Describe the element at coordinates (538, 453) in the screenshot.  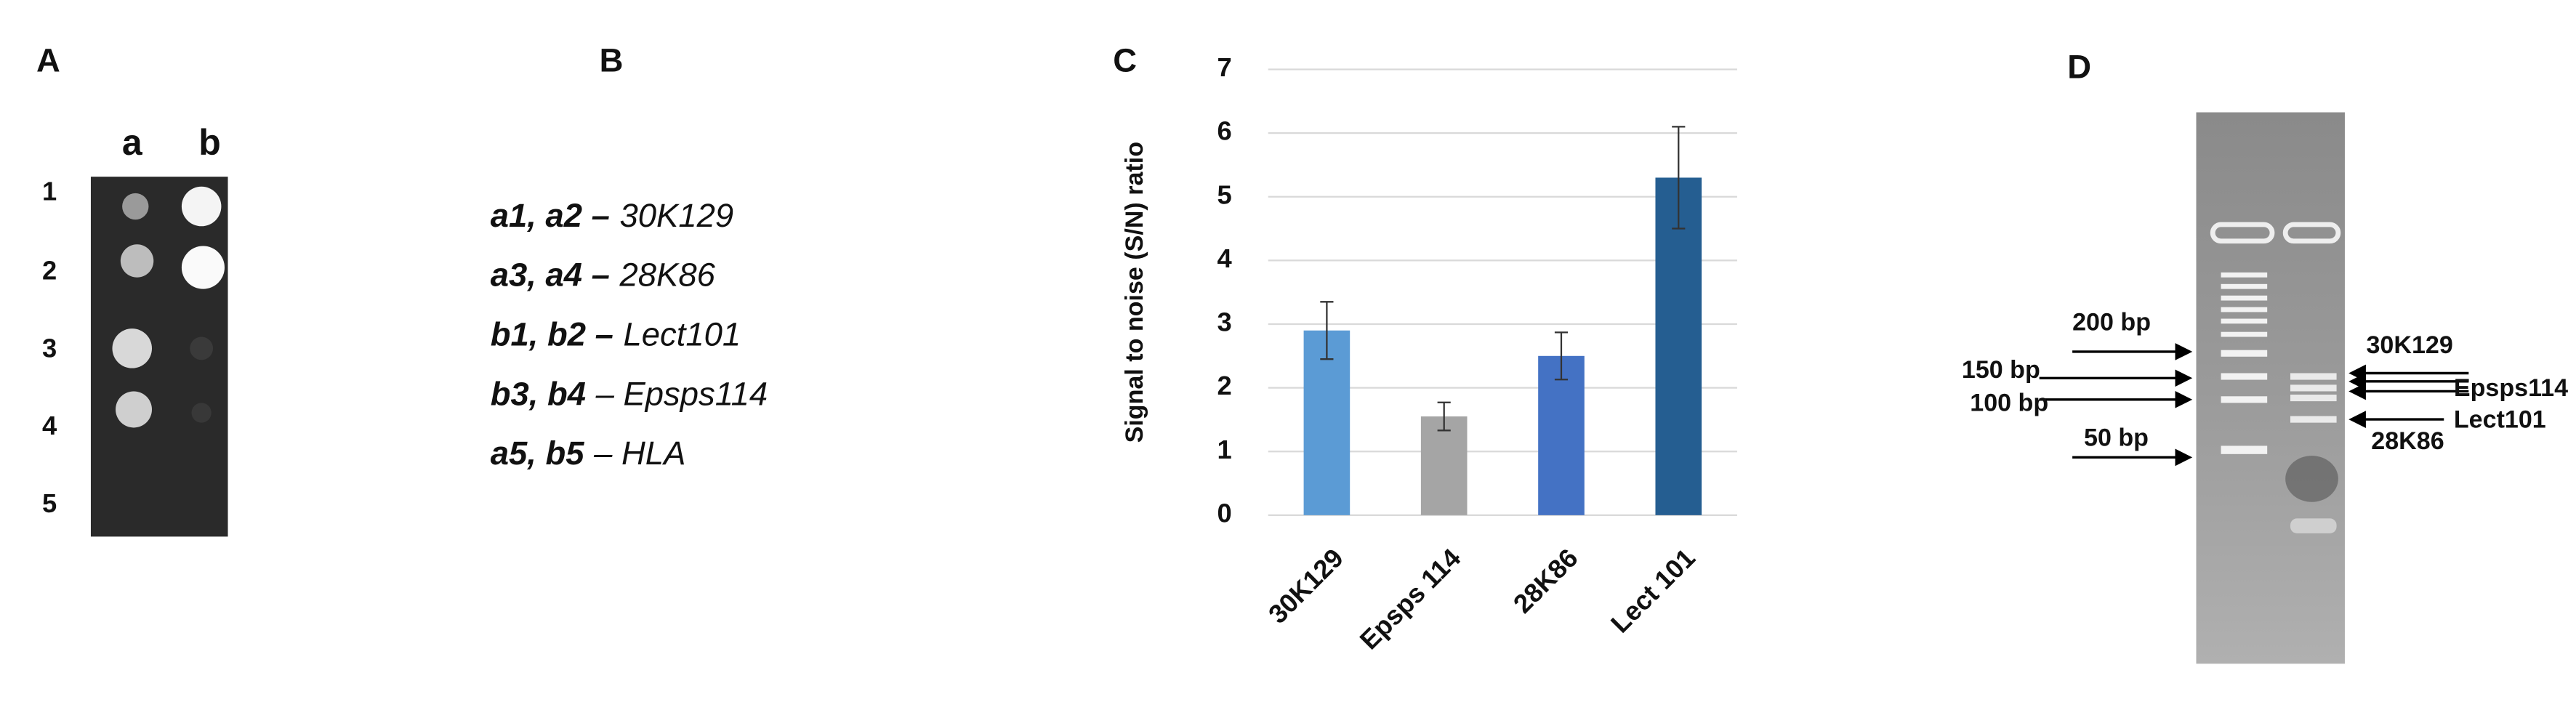
I see `item-key: a5, b5` at that location.